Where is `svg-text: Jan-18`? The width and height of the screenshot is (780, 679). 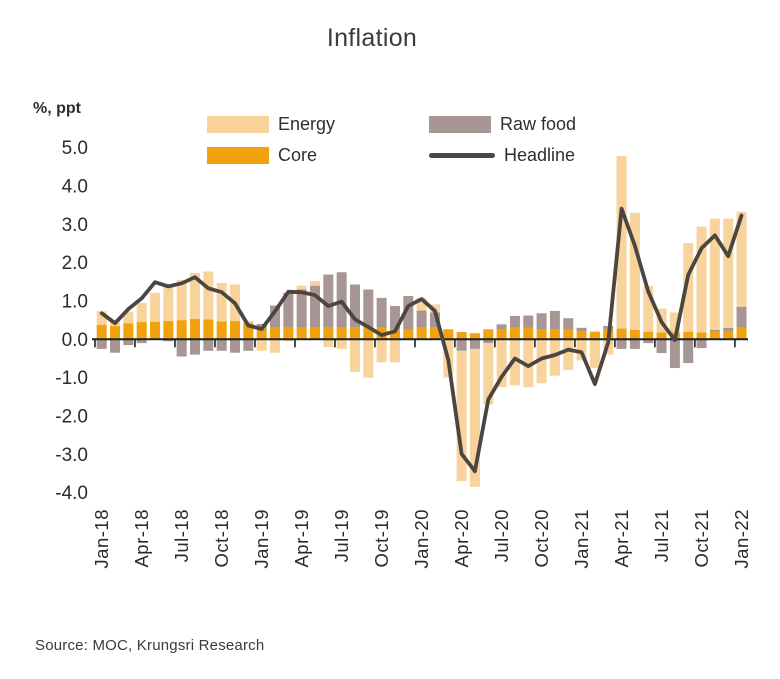
svg-text: Jan-18 is located at coordinates (101, 539).